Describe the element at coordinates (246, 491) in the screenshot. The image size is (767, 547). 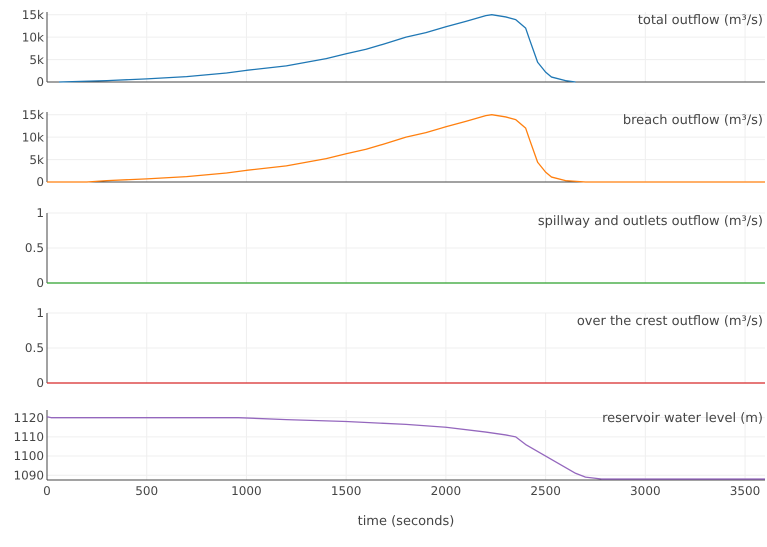
I see `x-tick-label: 1000` at that location.